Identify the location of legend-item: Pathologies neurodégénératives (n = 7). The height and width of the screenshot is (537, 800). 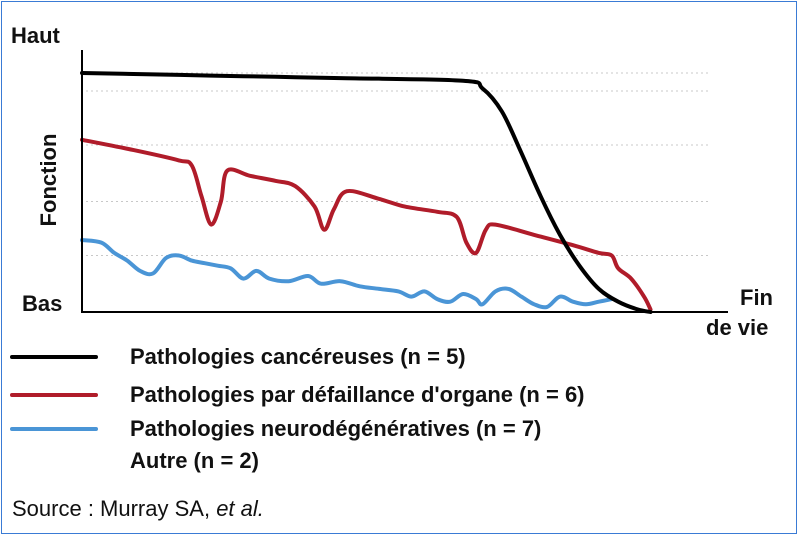
(275, 429).